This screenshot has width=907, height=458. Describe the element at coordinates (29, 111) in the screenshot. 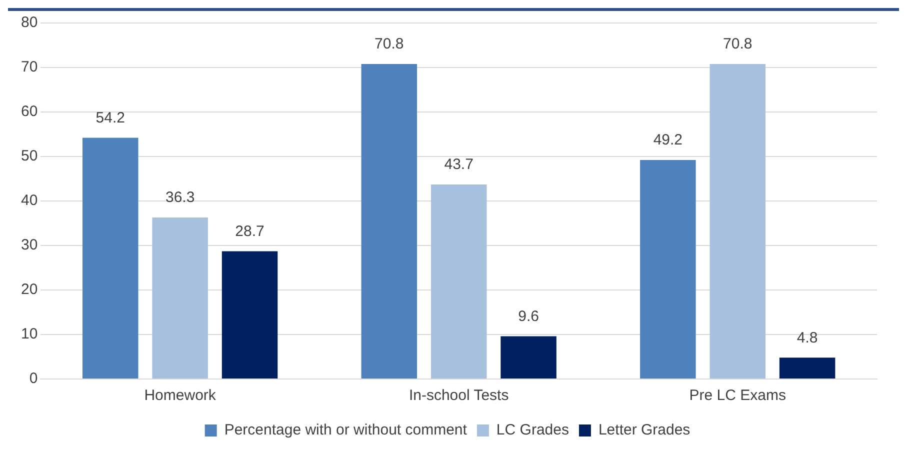

I see `y-tick-label: 60` at that location.